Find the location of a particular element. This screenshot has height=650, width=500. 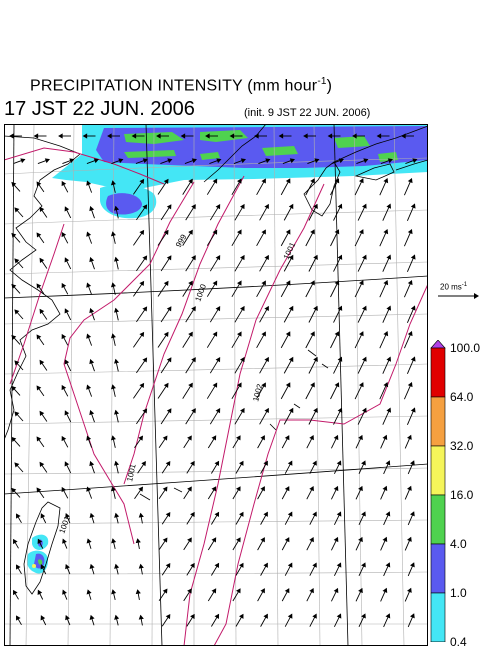

honshu-west is located at coordinates (380, 144).